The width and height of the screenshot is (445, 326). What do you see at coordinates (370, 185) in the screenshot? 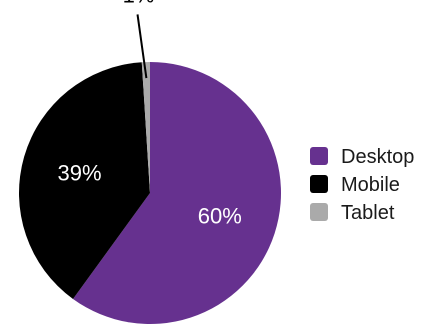
I see `legend-label-mobile: Mobile` at bounding box center [370, 185].